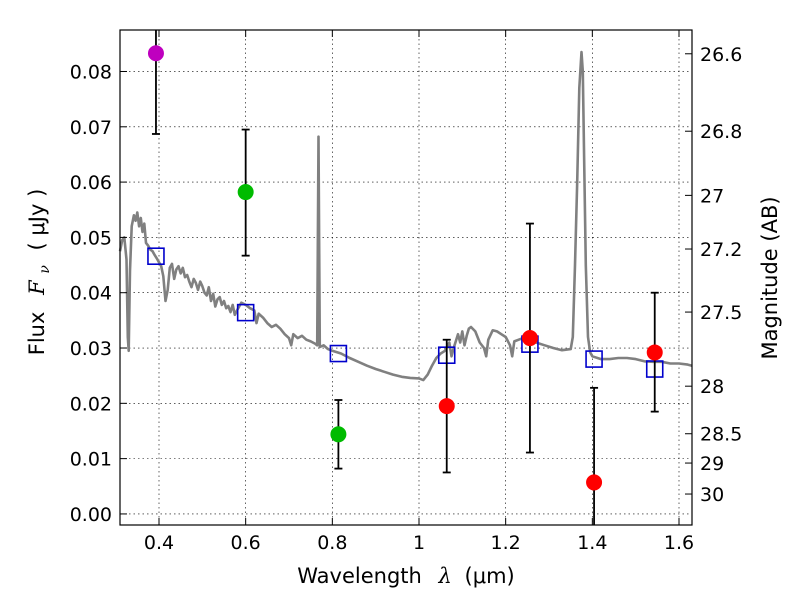 This screenshot has width=800, height=600. Describe the element at coordinates (91, 404) in the screenshot. I see `y-tick-label: 0.02` at that location.